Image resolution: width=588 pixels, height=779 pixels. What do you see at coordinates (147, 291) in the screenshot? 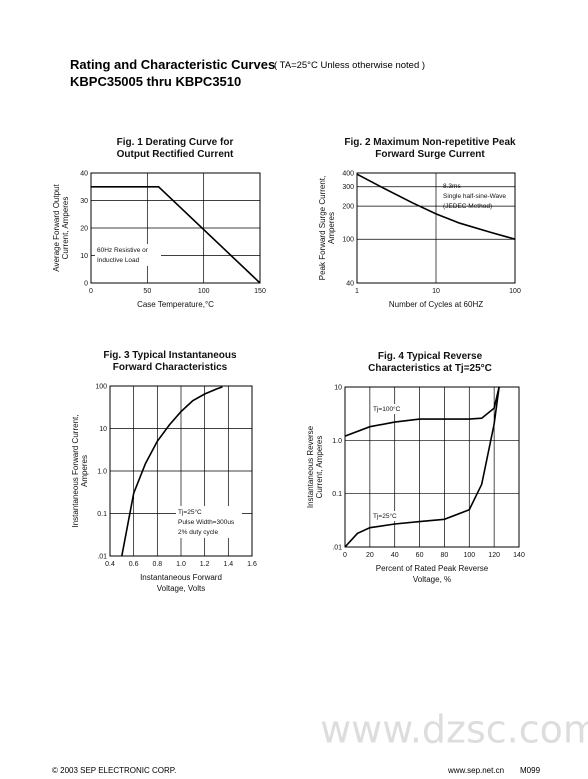
I see `x-tick-label: 50` at bounding box center [147, 291].